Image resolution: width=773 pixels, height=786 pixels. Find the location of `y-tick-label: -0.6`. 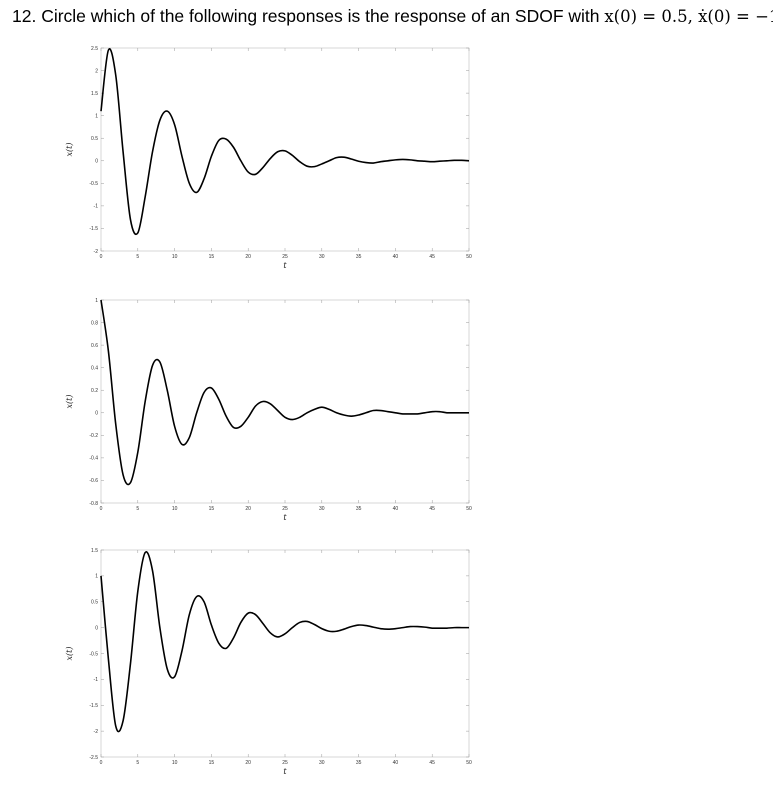

y-tick-label: -0.6 is located at coordinates (93, 481).